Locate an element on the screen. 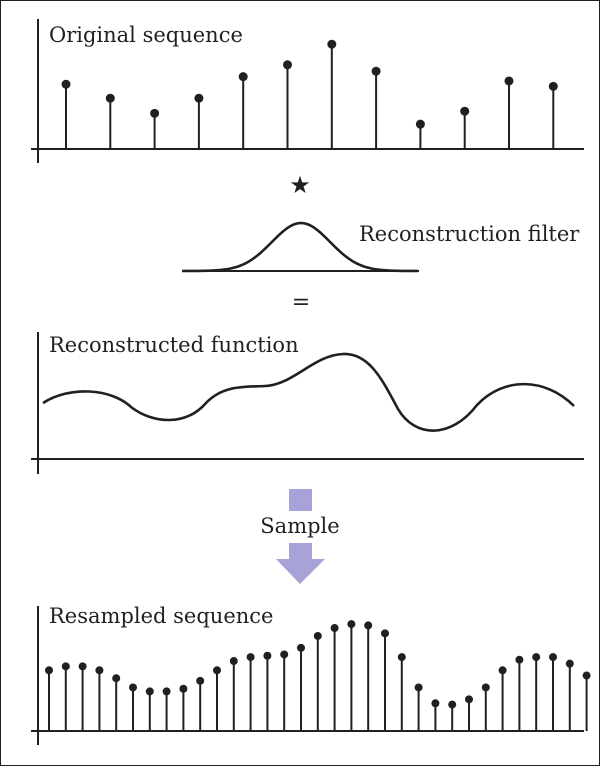 This screenshot has width=600, height=766. resampled-stems is located at coordinates (318, 675).